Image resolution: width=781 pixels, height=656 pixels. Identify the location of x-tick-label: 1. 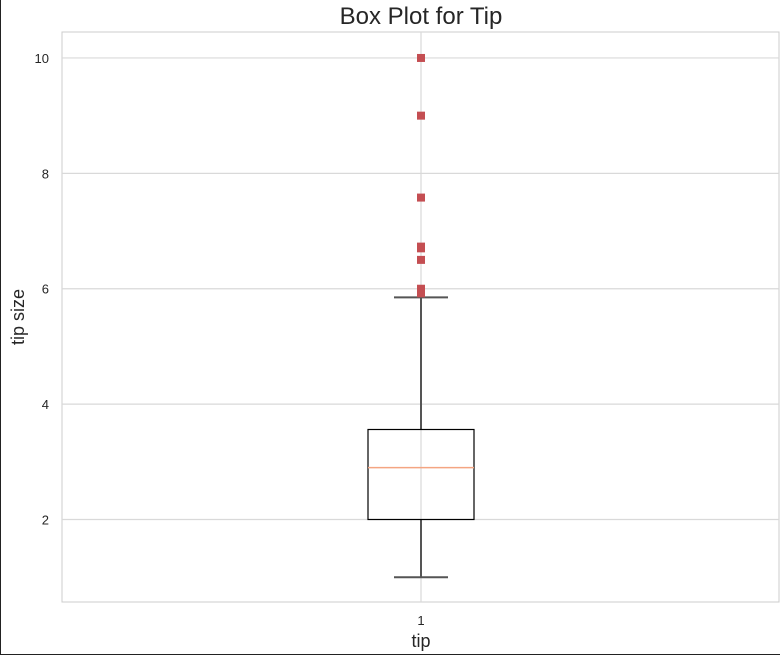
(420, 620).